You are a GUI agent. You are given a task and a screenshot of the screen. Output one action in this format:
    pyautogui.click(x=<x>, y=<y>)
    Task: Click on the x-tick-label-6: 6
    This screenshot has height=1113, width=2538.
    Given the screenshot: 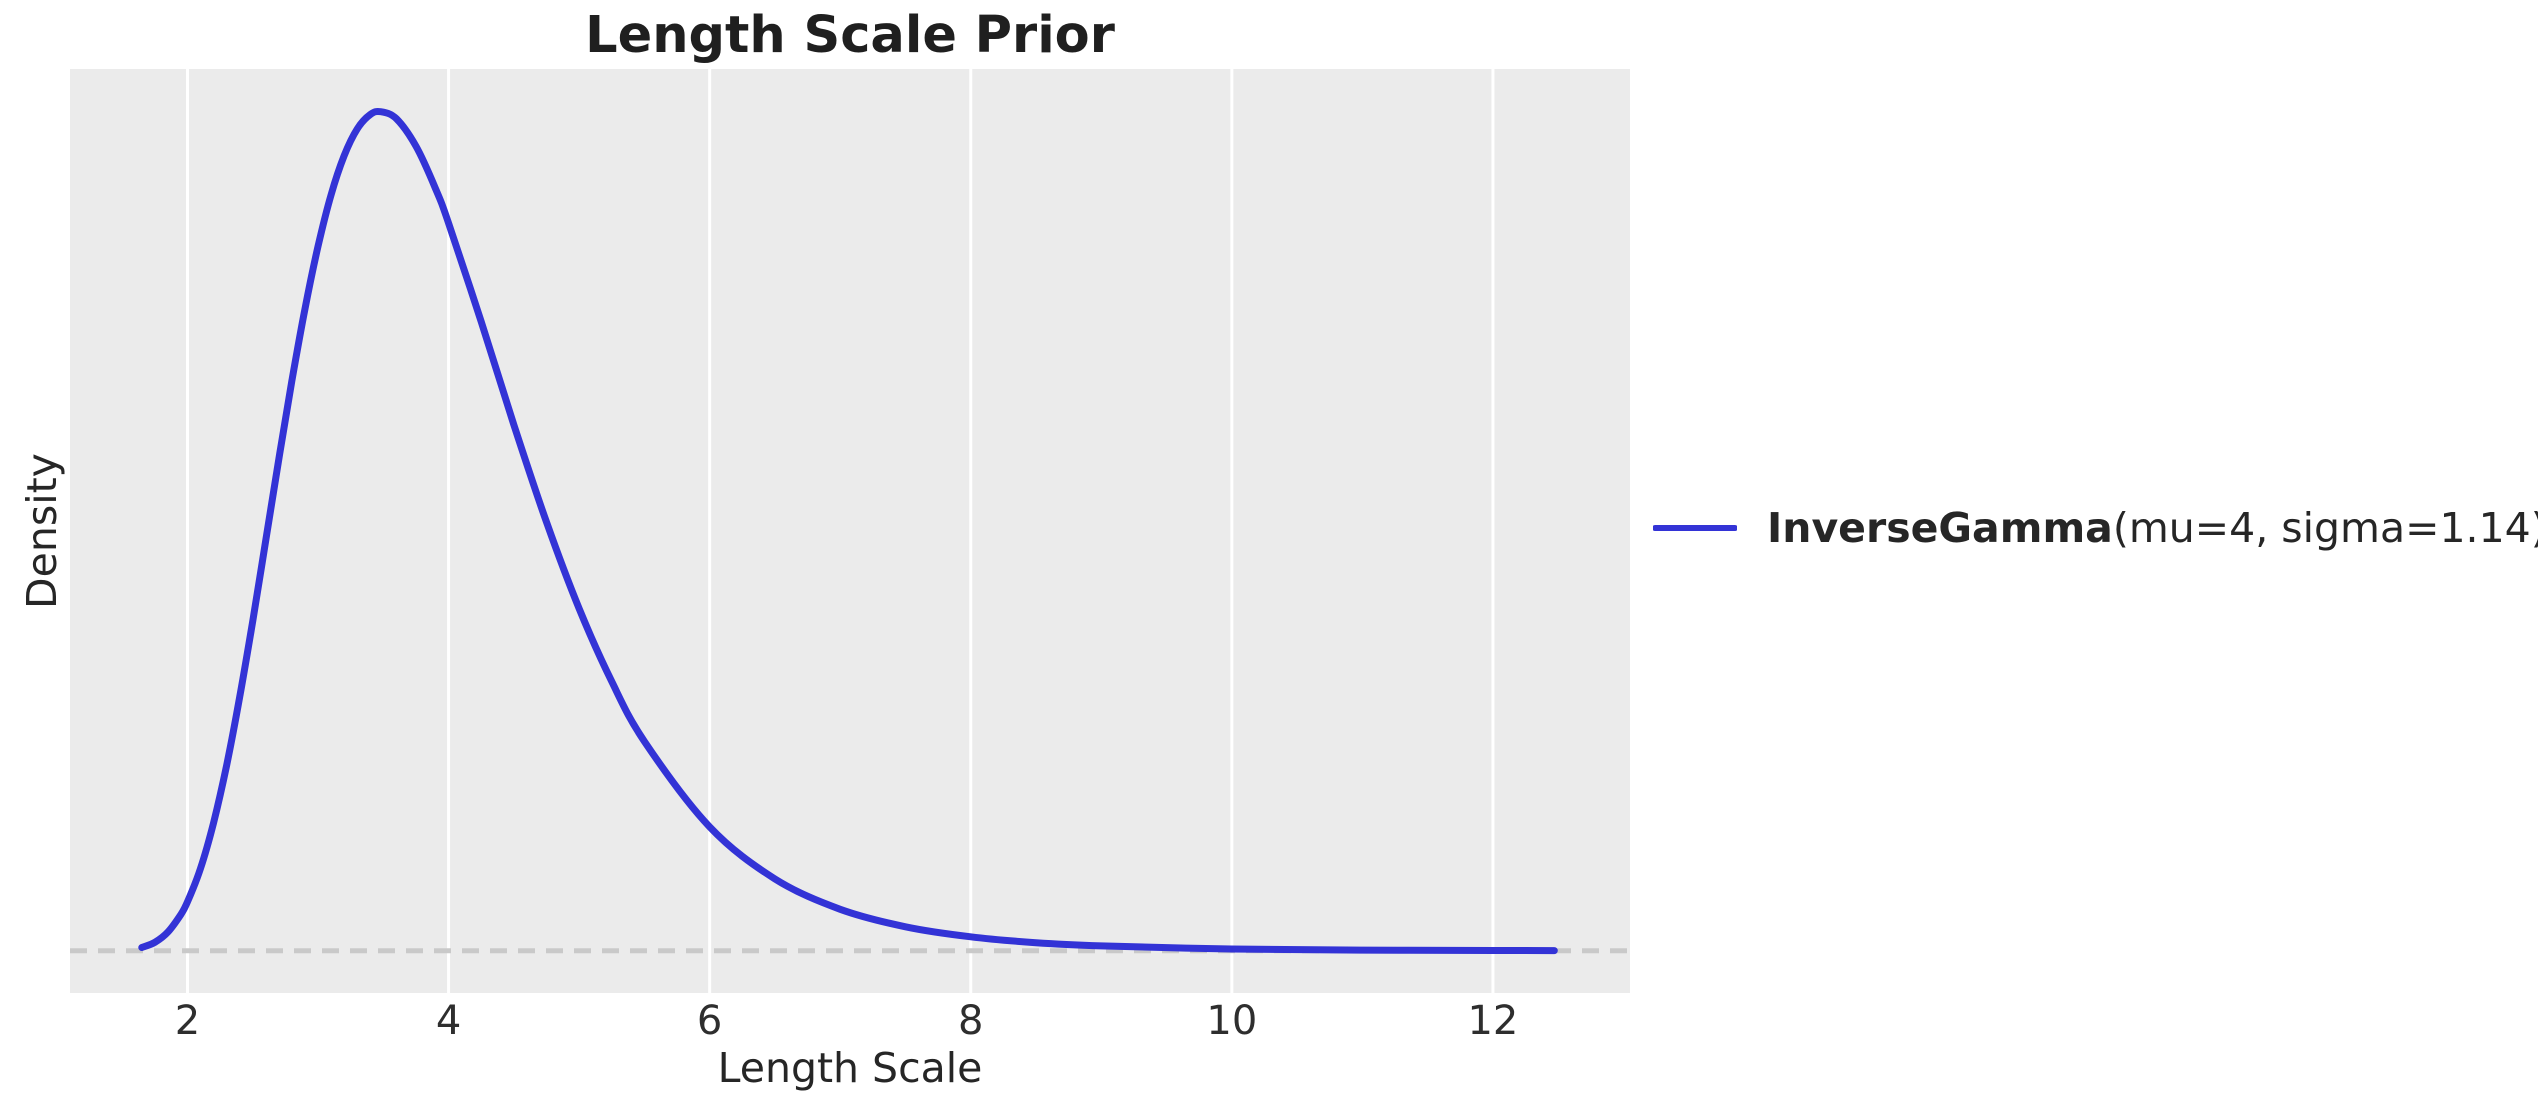 What is the action you would take?
    pyautogui.click(x=709, y=1021)
    